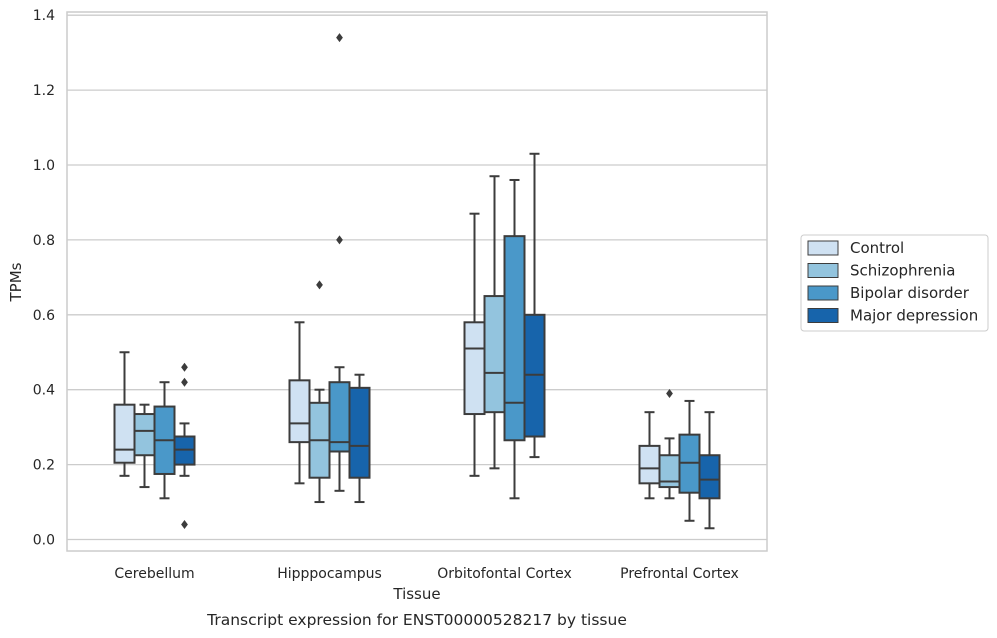 The width and height of the screenshot is (997, 638). What do you see at coordinates (44, 241) in the screenshot?
I see `y-tick-label: 0.8` at bounding box center [44, 241].